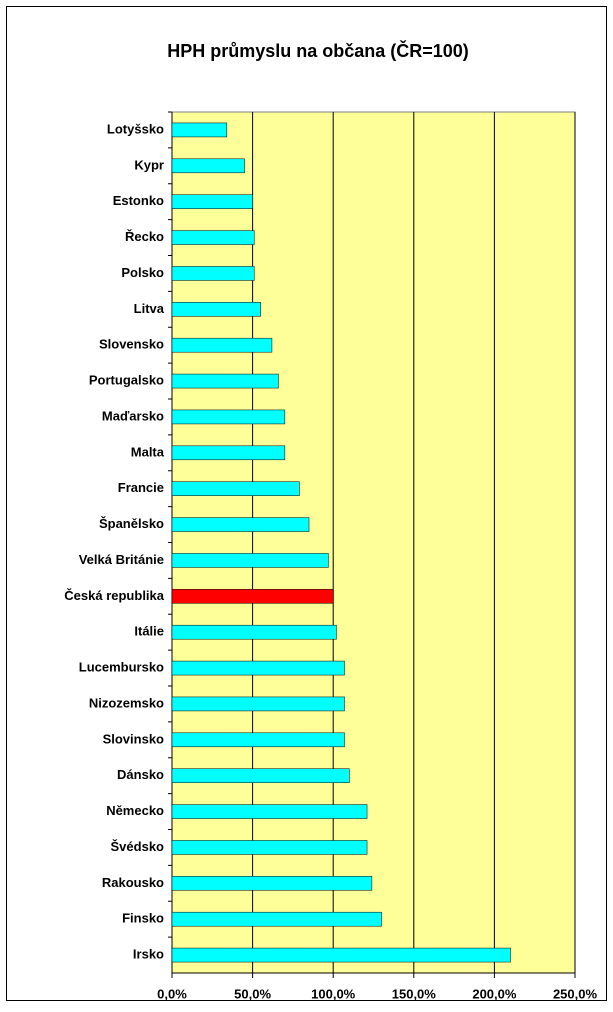 The width and height of the screenshot is (613, 1012). What do you see at coordinates (138, 846) in the screenshot?
I see `y-tick-label: Švédsko` at bounding box center [138, 846].